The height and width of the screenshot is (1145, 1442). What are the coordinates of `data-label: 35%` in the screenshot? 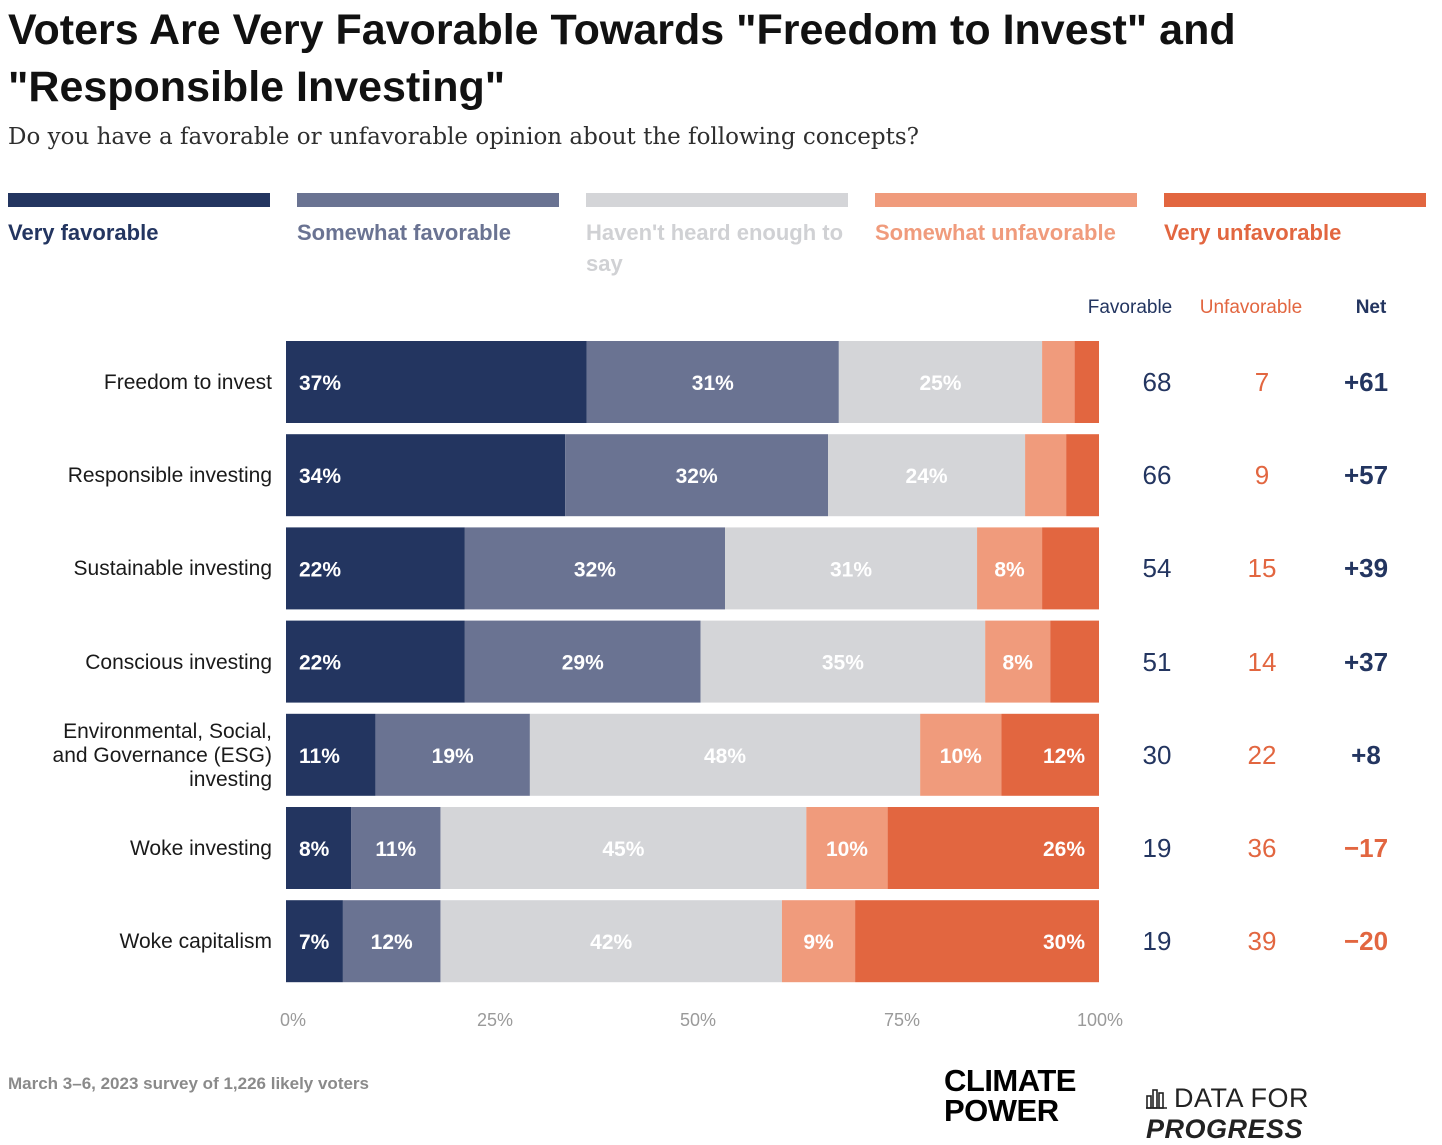 It's located at (843, 663).